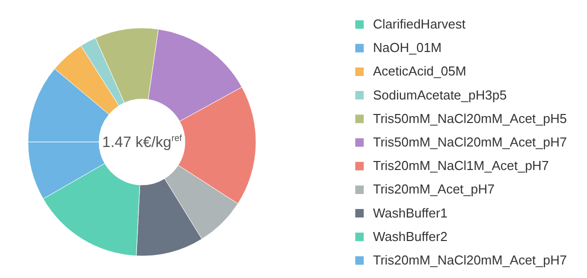  I want to click on legend-label: Tris20mM_NaCl20mM_Acet_pH7, so click(470, 260).